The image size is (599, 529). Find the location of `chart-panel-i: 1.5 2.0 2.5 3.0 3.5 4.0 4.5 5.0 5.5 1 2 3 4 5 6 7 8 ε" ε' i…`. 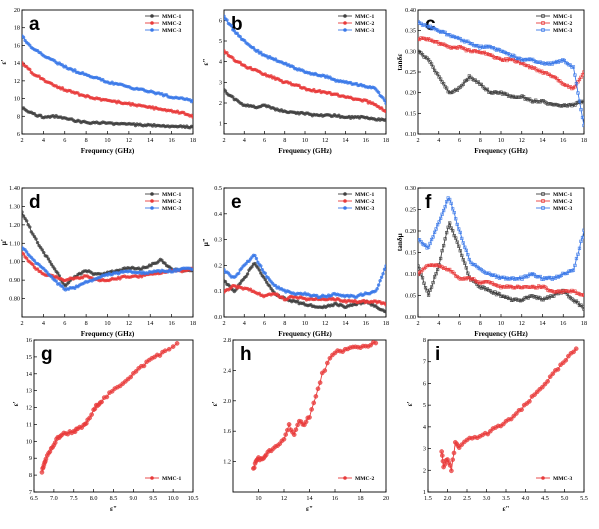

chart-panel-i: 1.5 2.0 2.5 3.0 3.5 4.0 4.5 5.0 5.5 1 2 3 4 5 6 7 8 ε" ε' i… is located at coordinates (497, 425).